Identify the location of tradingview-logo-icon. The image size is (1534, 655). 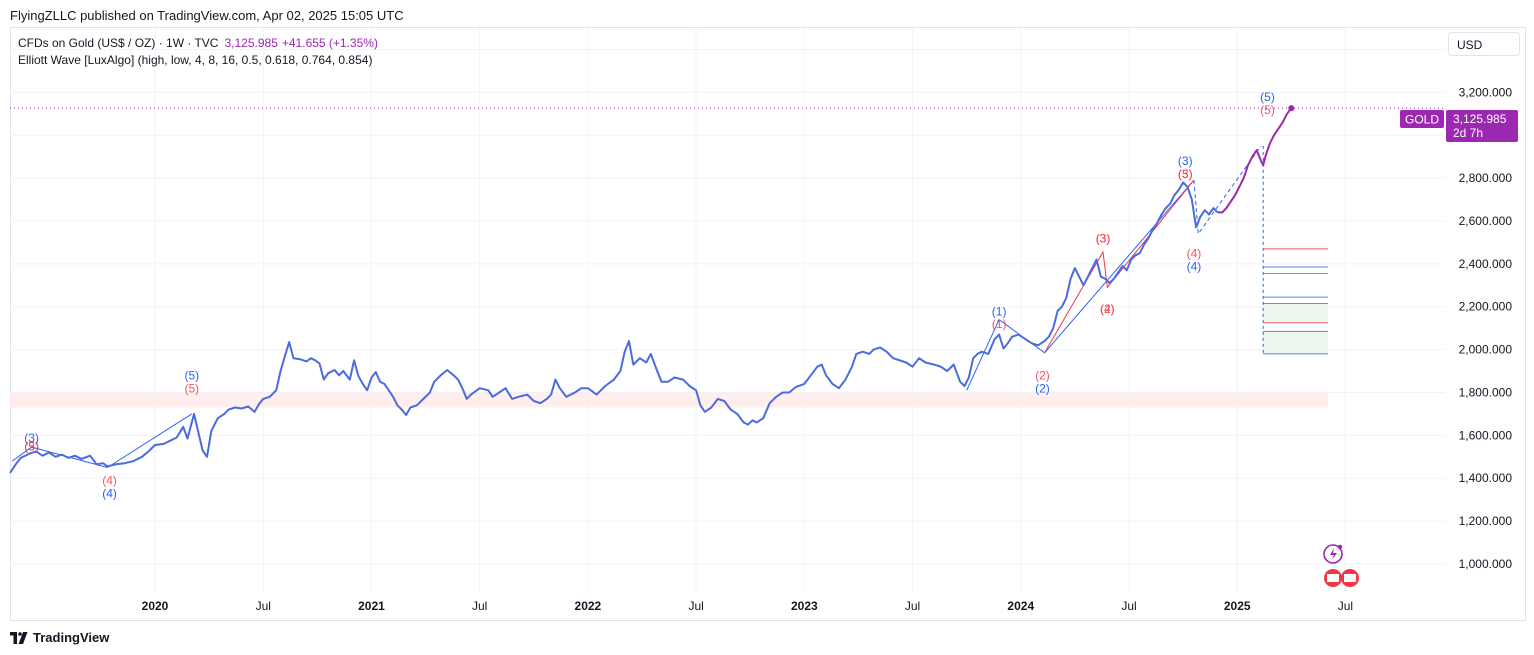
(19, 637).